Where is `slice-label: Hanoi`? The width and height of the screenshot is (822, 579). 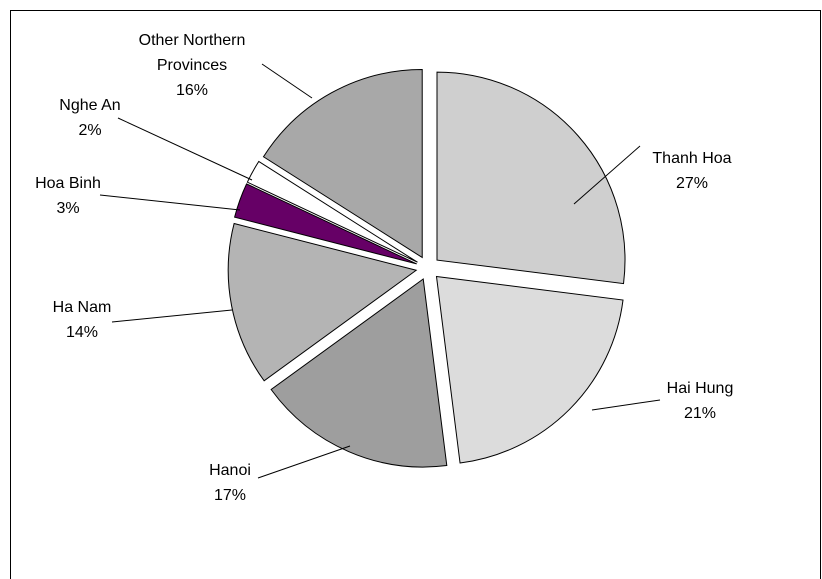
slice-label: Hanoi is located at coordinates (230, 470).